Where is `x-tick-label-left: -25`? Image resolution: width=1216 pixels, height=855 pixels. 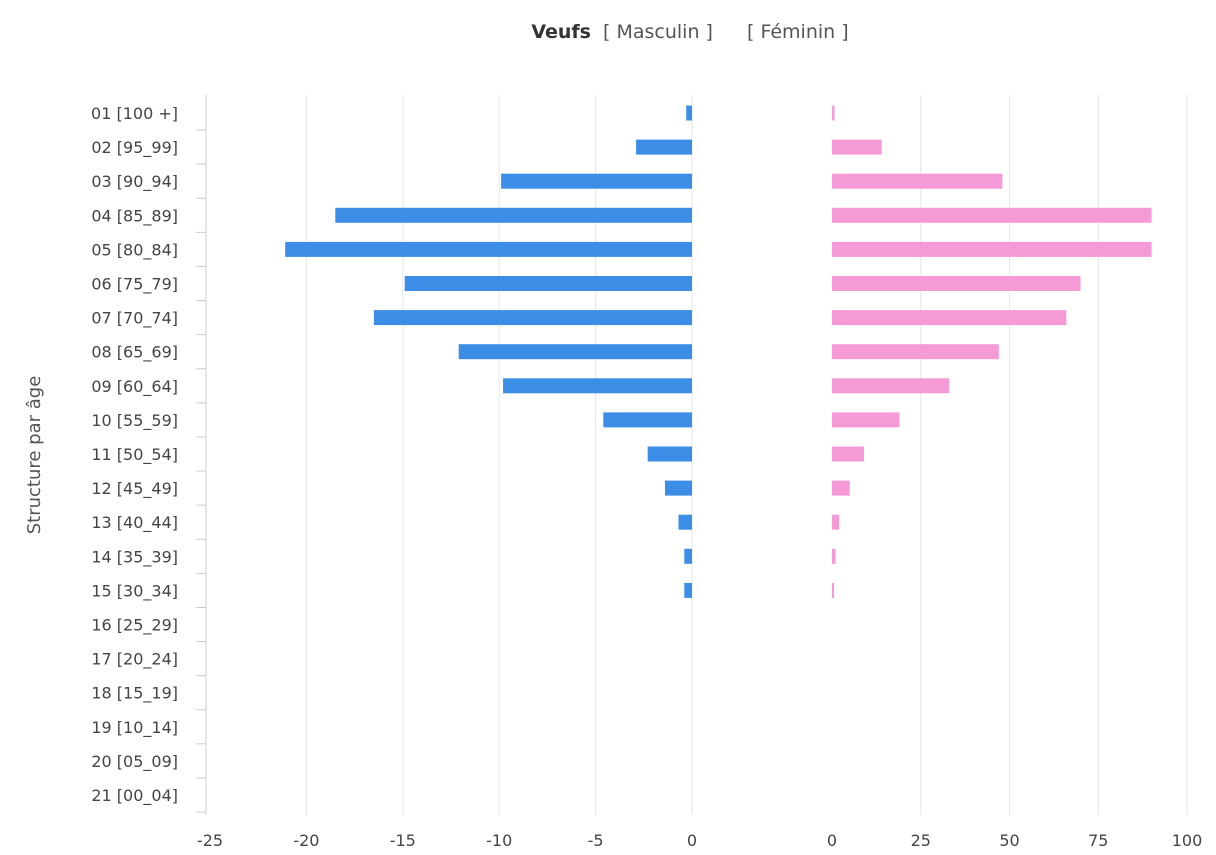 x-tick-label-left: -25 is located at coordinates (210, 840).